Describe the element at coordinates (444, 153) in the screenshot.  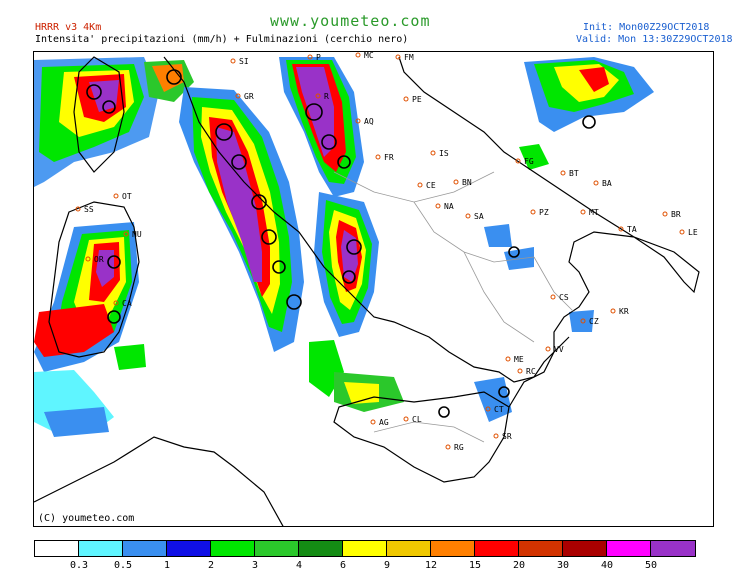
I see `city-label: IS` at that location.